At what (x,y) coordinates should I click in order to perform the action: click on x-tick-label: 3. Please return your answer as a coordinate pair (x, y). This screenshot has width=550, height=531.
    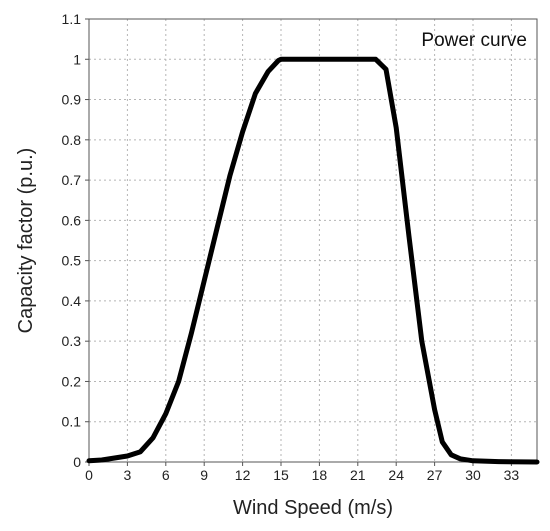
    Looking at the image, I should click on (128, 475).